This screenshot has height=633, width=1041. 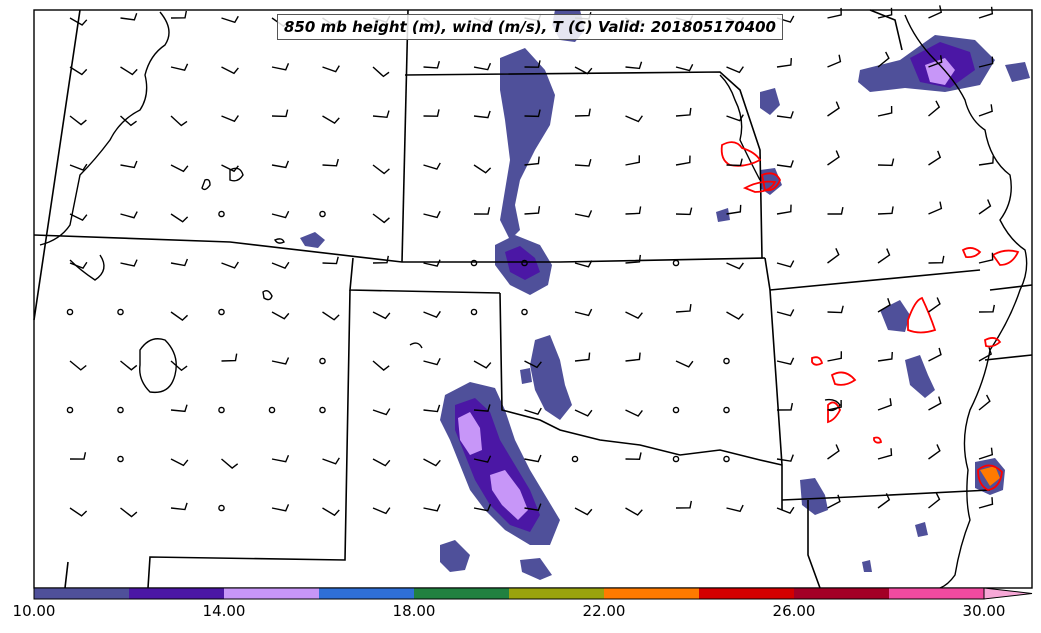 I want to click on colorbar, so click(x=533, y=593).